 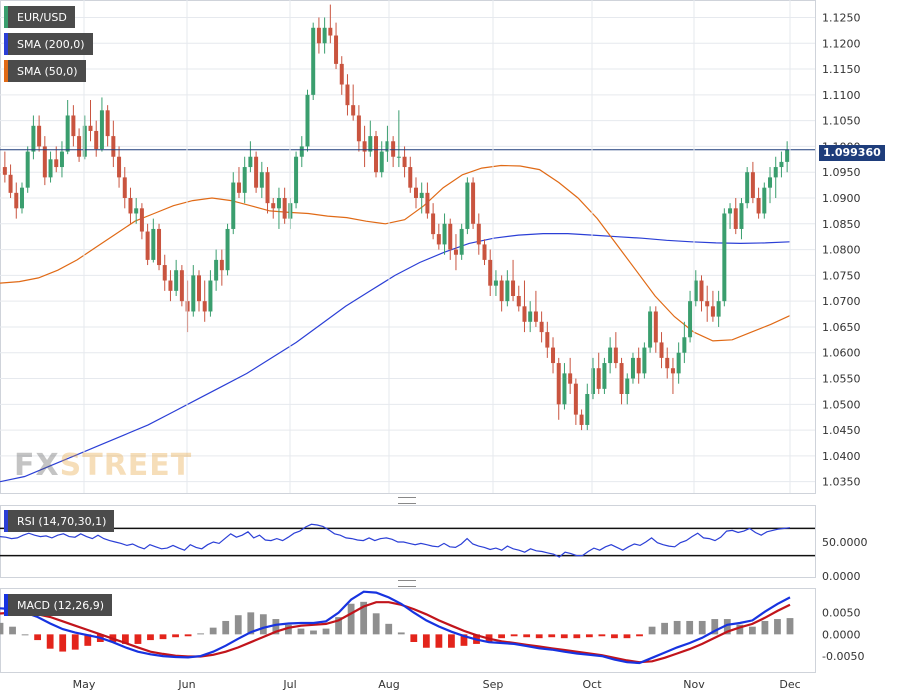 I want to click on price-tick-label: 1.1200, so click(x=841, y=43).